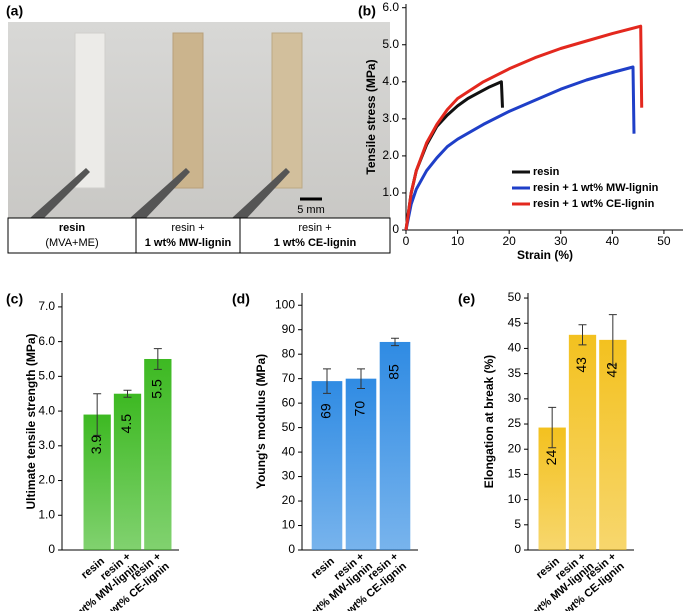 The height and width of the screenshot is (611, 685). I want to click on value-label: 3.9, so click(96, 445).